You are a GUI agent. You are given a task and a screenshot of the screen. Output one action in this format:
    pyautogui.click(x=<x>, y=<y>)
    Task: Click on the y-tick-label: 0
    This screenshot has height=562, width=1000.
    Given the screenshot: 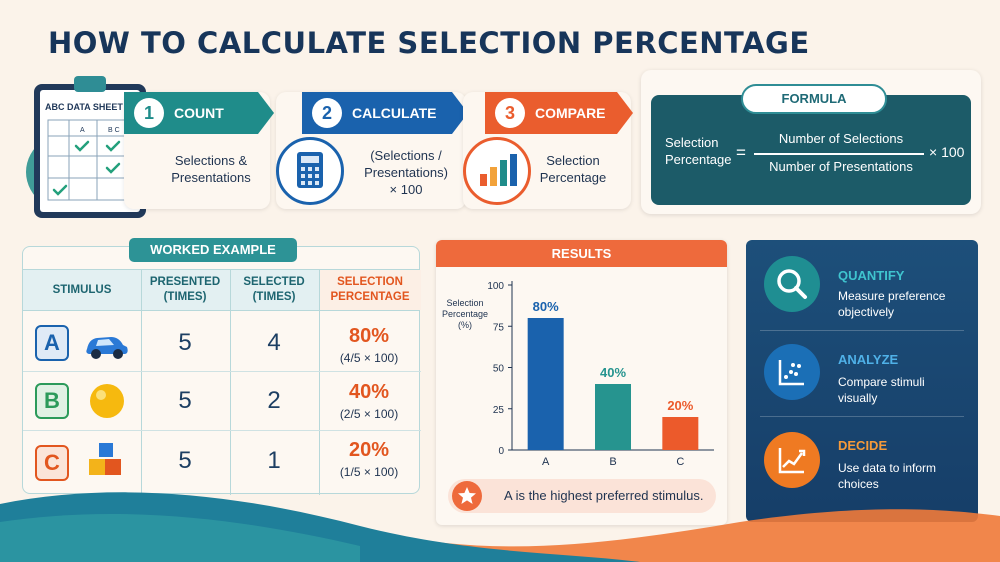 What is the action you would take?
    pyautogui.click(x=501, y=451)
    